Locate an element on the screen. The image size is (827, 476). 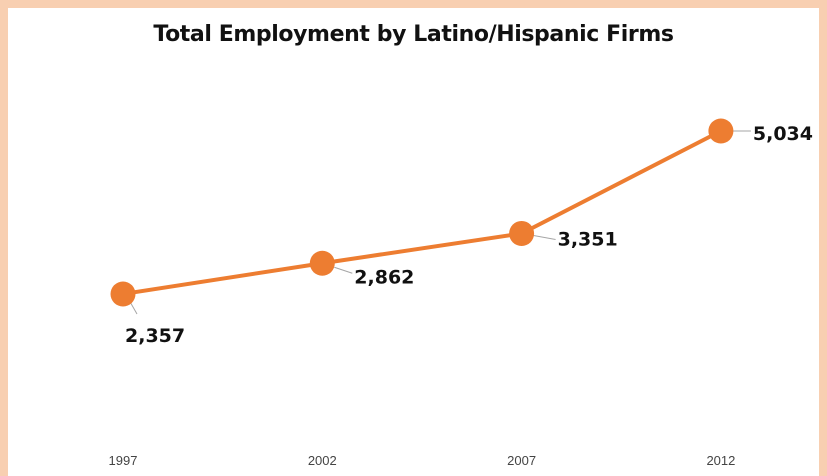
data-label: 2,357 is located at coordinates (155, 336).